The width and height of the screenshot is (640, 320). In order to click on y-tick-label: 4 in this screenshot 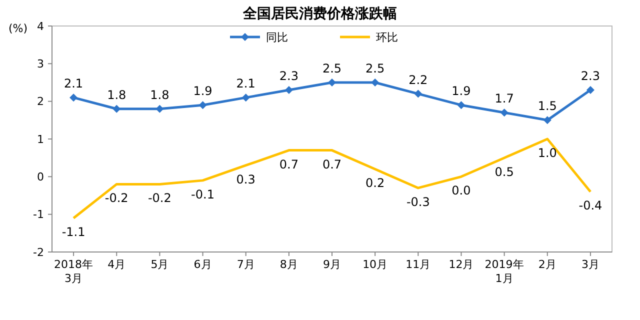, I will do `click(40, 26)`.